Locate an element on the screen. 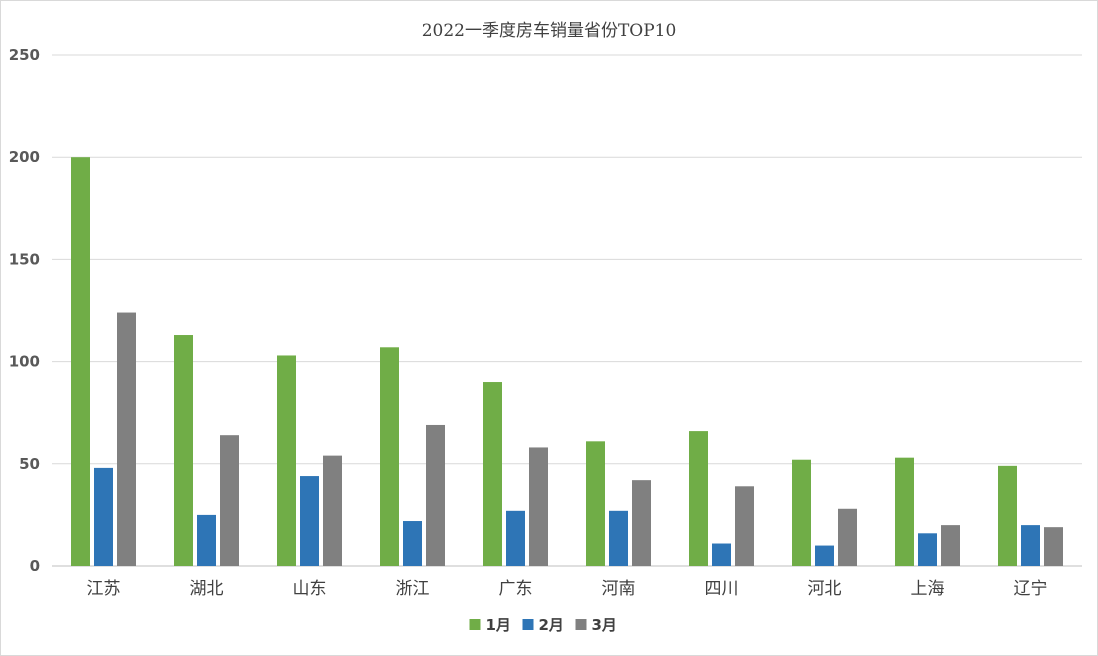 This screenshot has width=1098, height=656. chart-title: 2022一季度房车销量省份TOP10 is located at coordinates (549, 31).